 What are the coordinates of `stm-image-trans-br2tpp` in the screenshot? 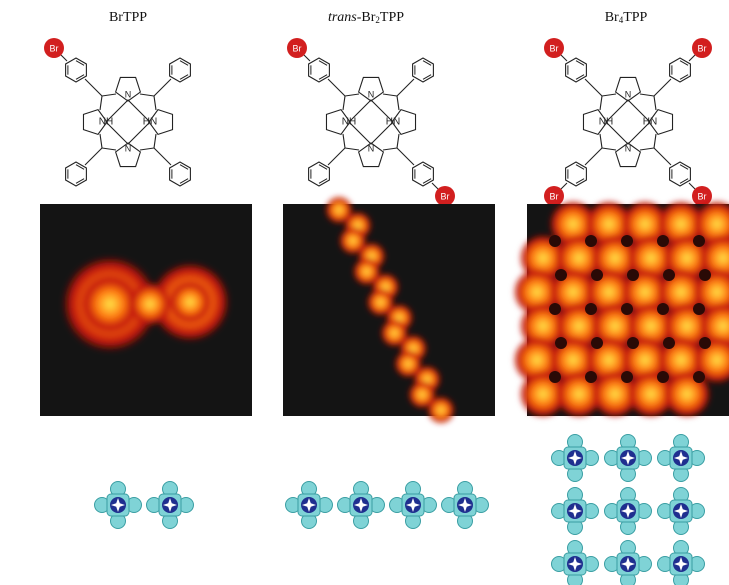 It's located at (389, 310).